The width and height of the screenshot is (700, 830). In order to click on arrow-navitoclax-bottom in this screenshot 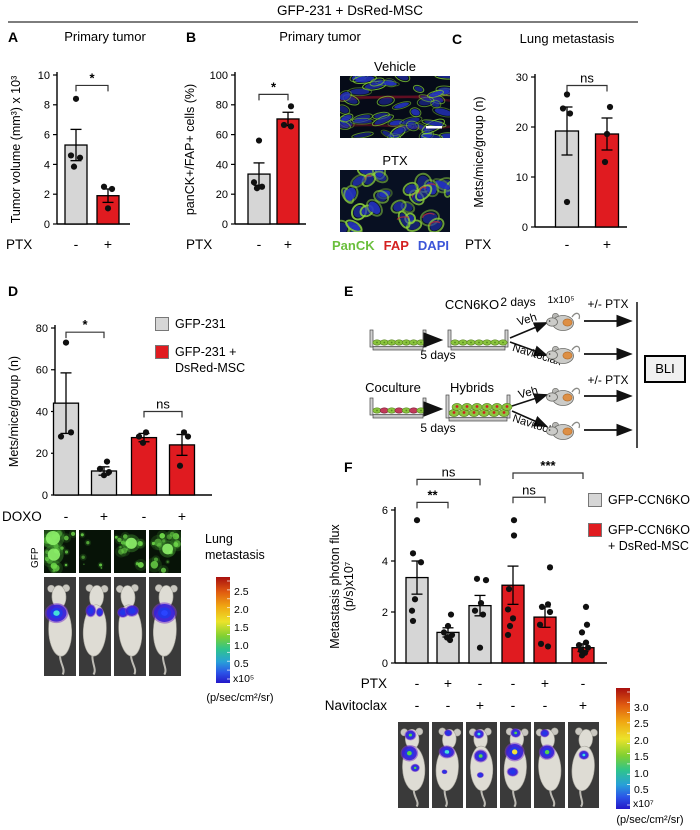, I will do `click(530, 418)`.